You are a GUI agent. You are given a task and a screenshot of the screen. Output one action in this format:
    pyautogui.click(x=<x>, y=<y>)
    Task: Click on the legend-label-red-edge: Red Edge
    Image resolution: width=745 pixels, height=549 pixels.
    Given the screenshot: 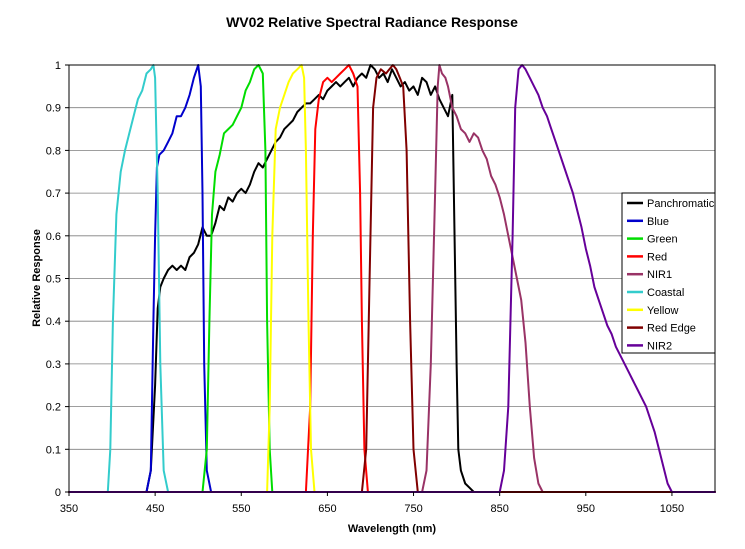 What is the action you would take?
    pyautogui.click(x=671, y=329)
    